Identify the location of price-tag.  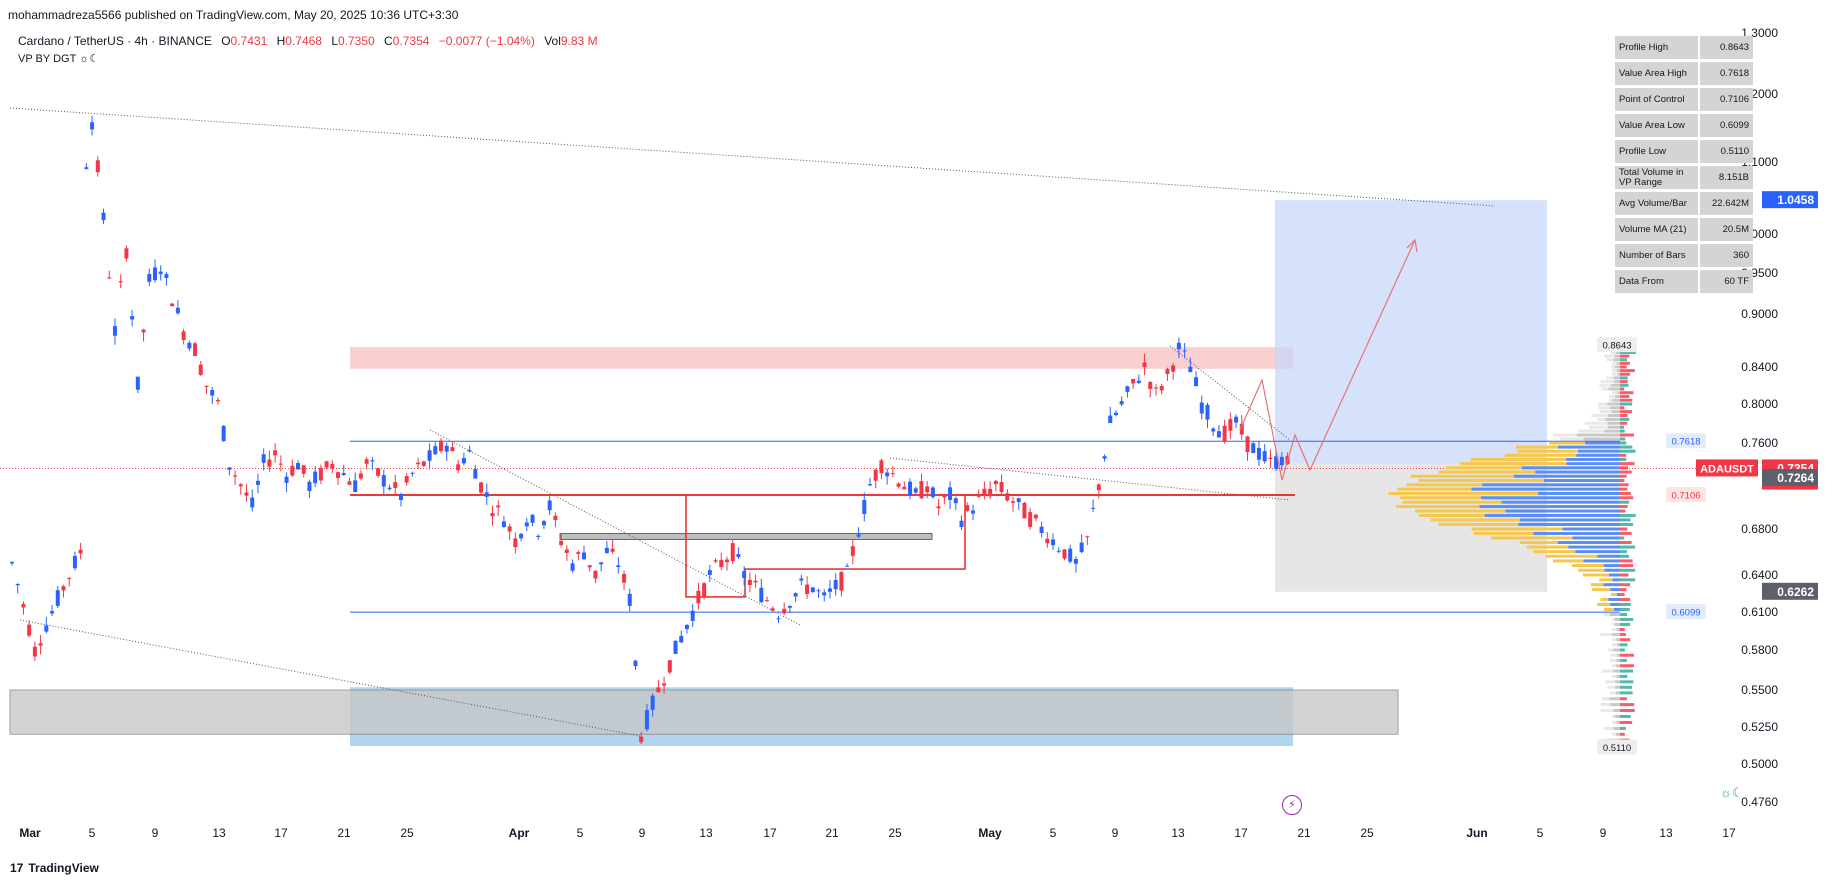
(1790, 477).